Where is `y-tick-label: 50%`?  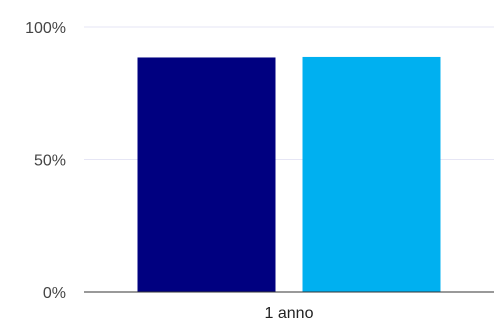
y-tick-label: 50% is located at coordinates (50, 161).